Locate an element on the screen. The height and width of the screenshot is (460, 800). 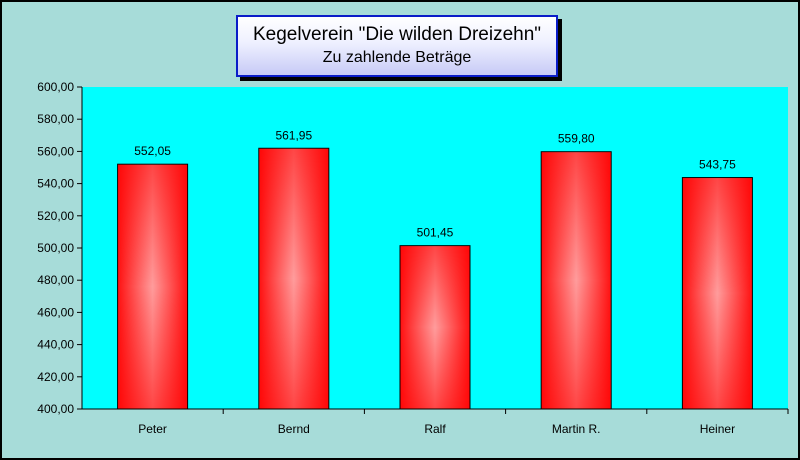
data-label: 543,75 is located at coordinates (717, 165).